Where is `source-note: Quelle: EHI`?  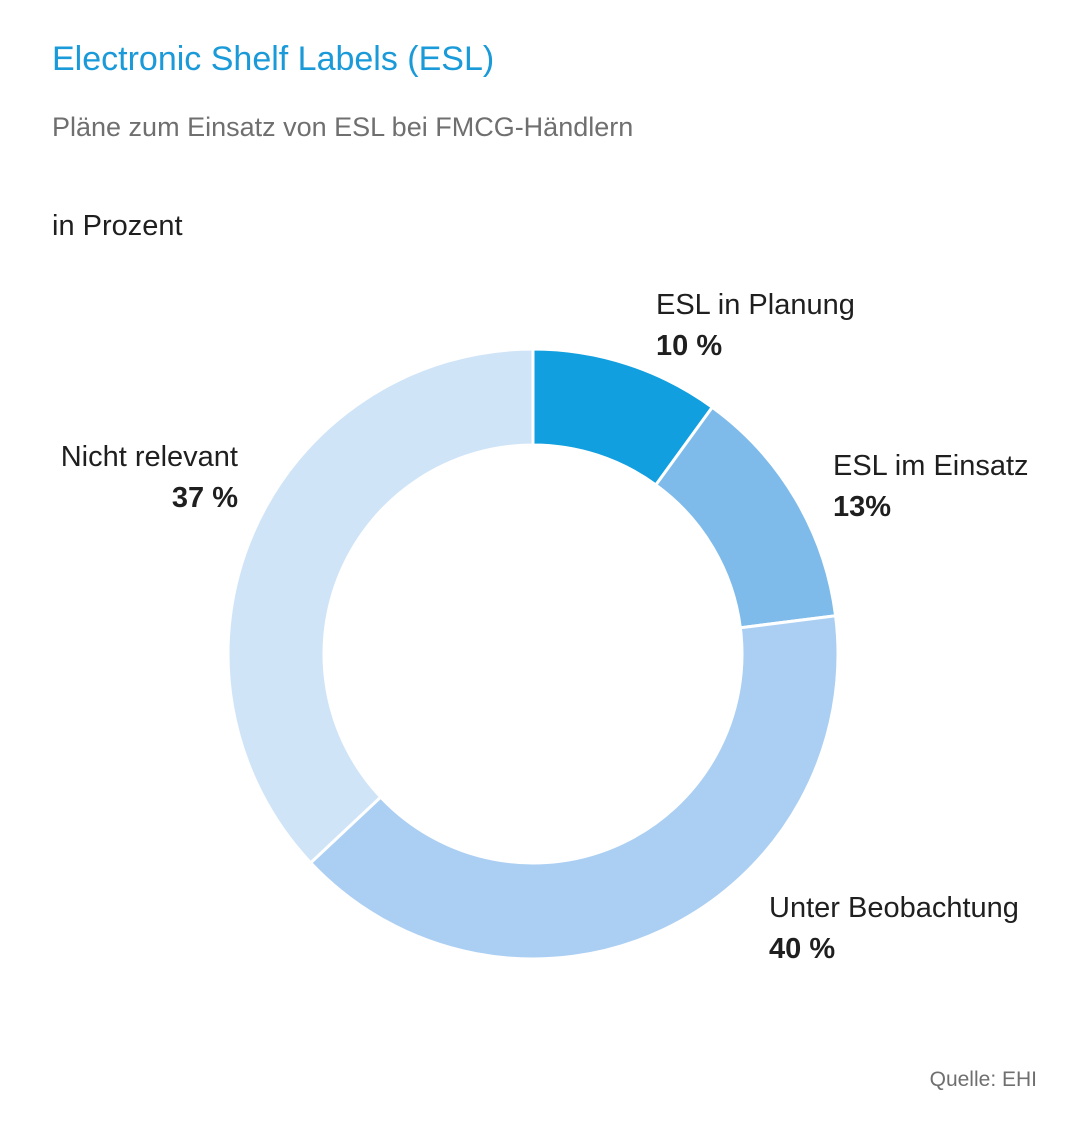 source-note: Quelle: EHI is located at coordinates (983, 1079).